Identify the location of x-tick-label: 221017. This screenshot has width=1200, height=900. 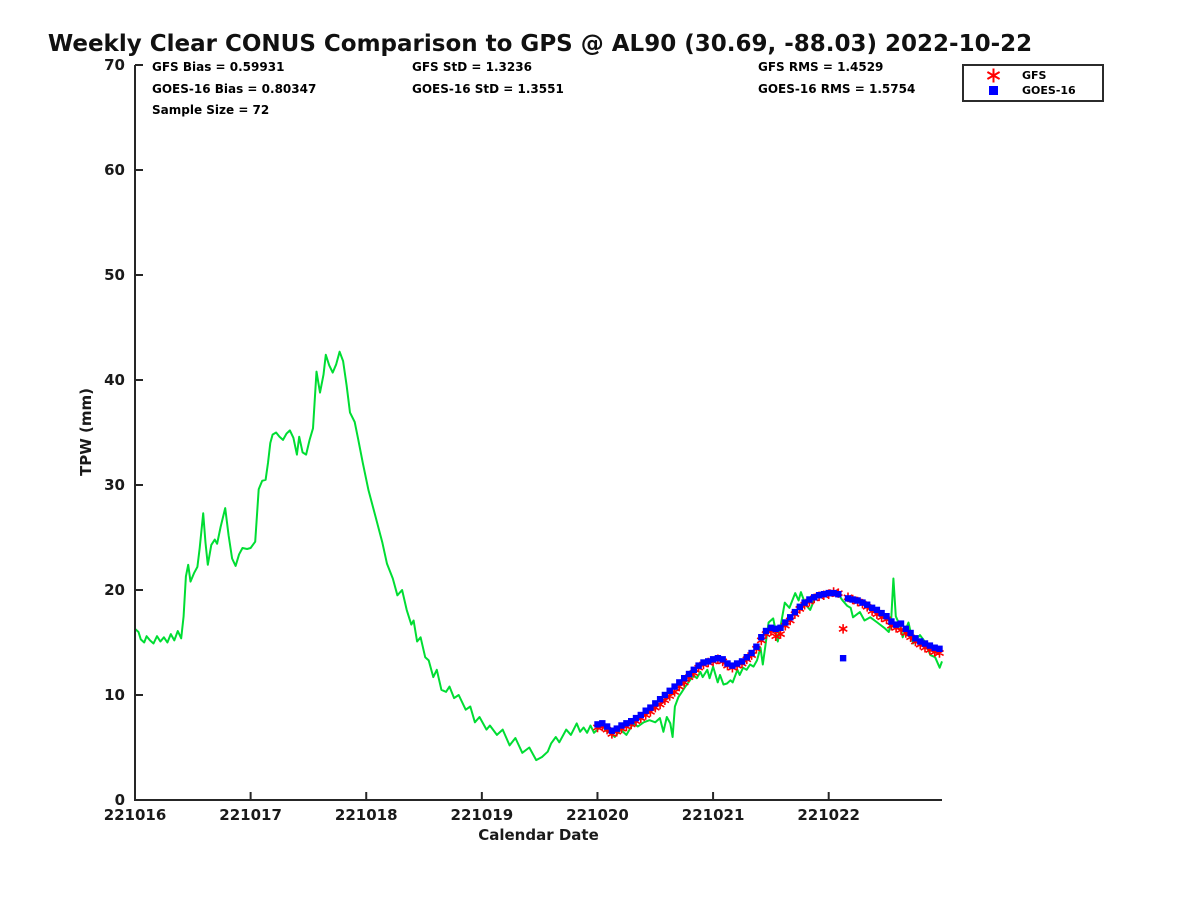
(250, 815).